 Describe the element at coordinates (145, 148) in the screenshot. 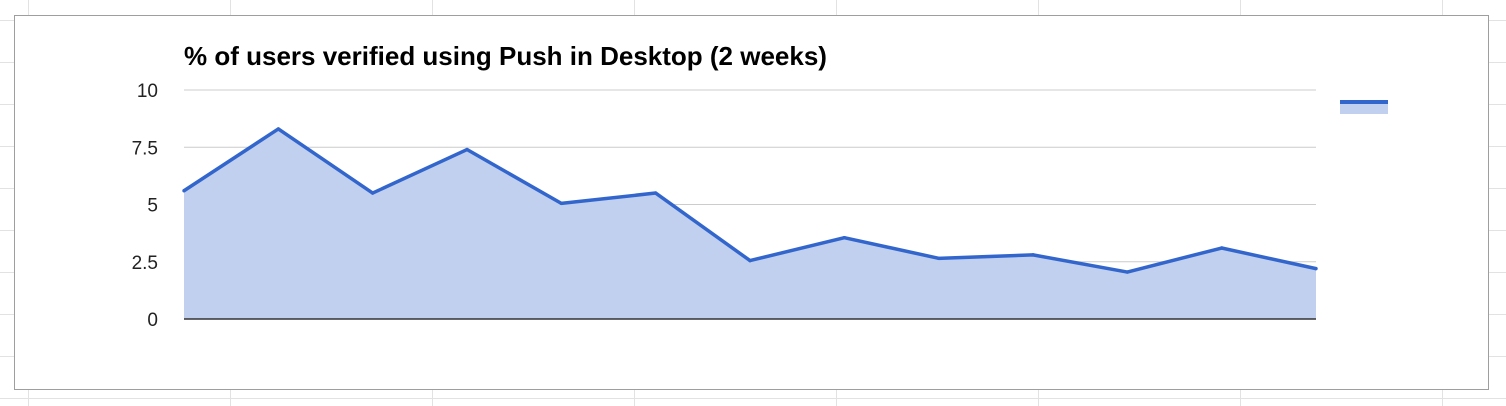

I see `y-tick-label: 7.5` at that location.